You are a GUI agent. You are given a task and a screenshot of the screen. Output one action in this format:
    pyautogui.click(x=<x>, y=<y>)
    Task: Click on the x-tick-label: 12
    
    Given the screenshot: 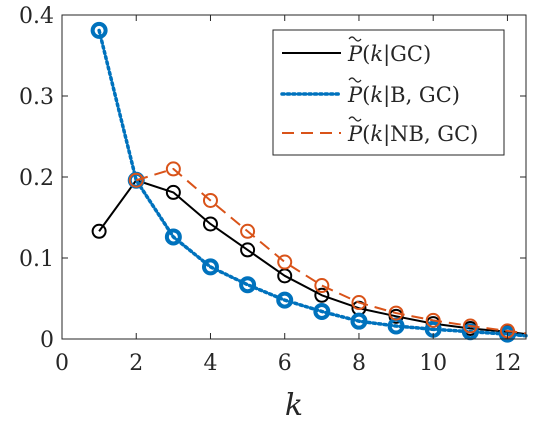 What is the action you would take?
    pyautogui.click(x=507, y=363)
    